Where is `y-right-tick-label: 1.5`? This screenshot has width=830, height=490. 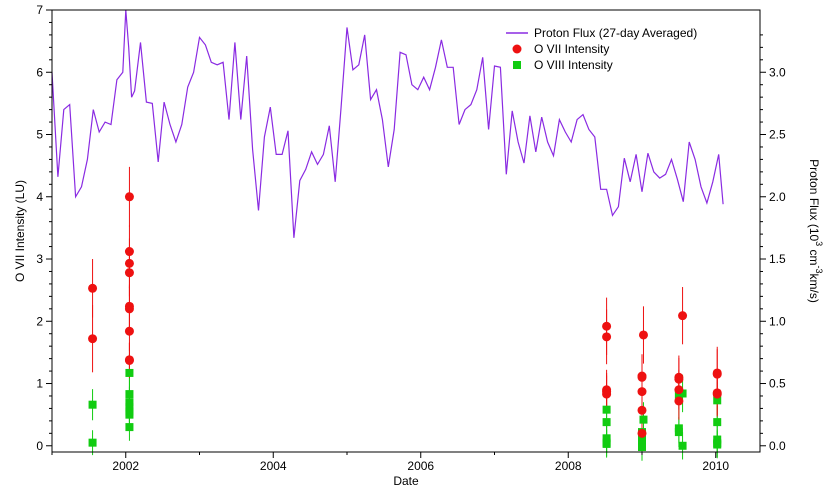 y-right-tick-label: 1.5 is located at coordinates (777, 259).